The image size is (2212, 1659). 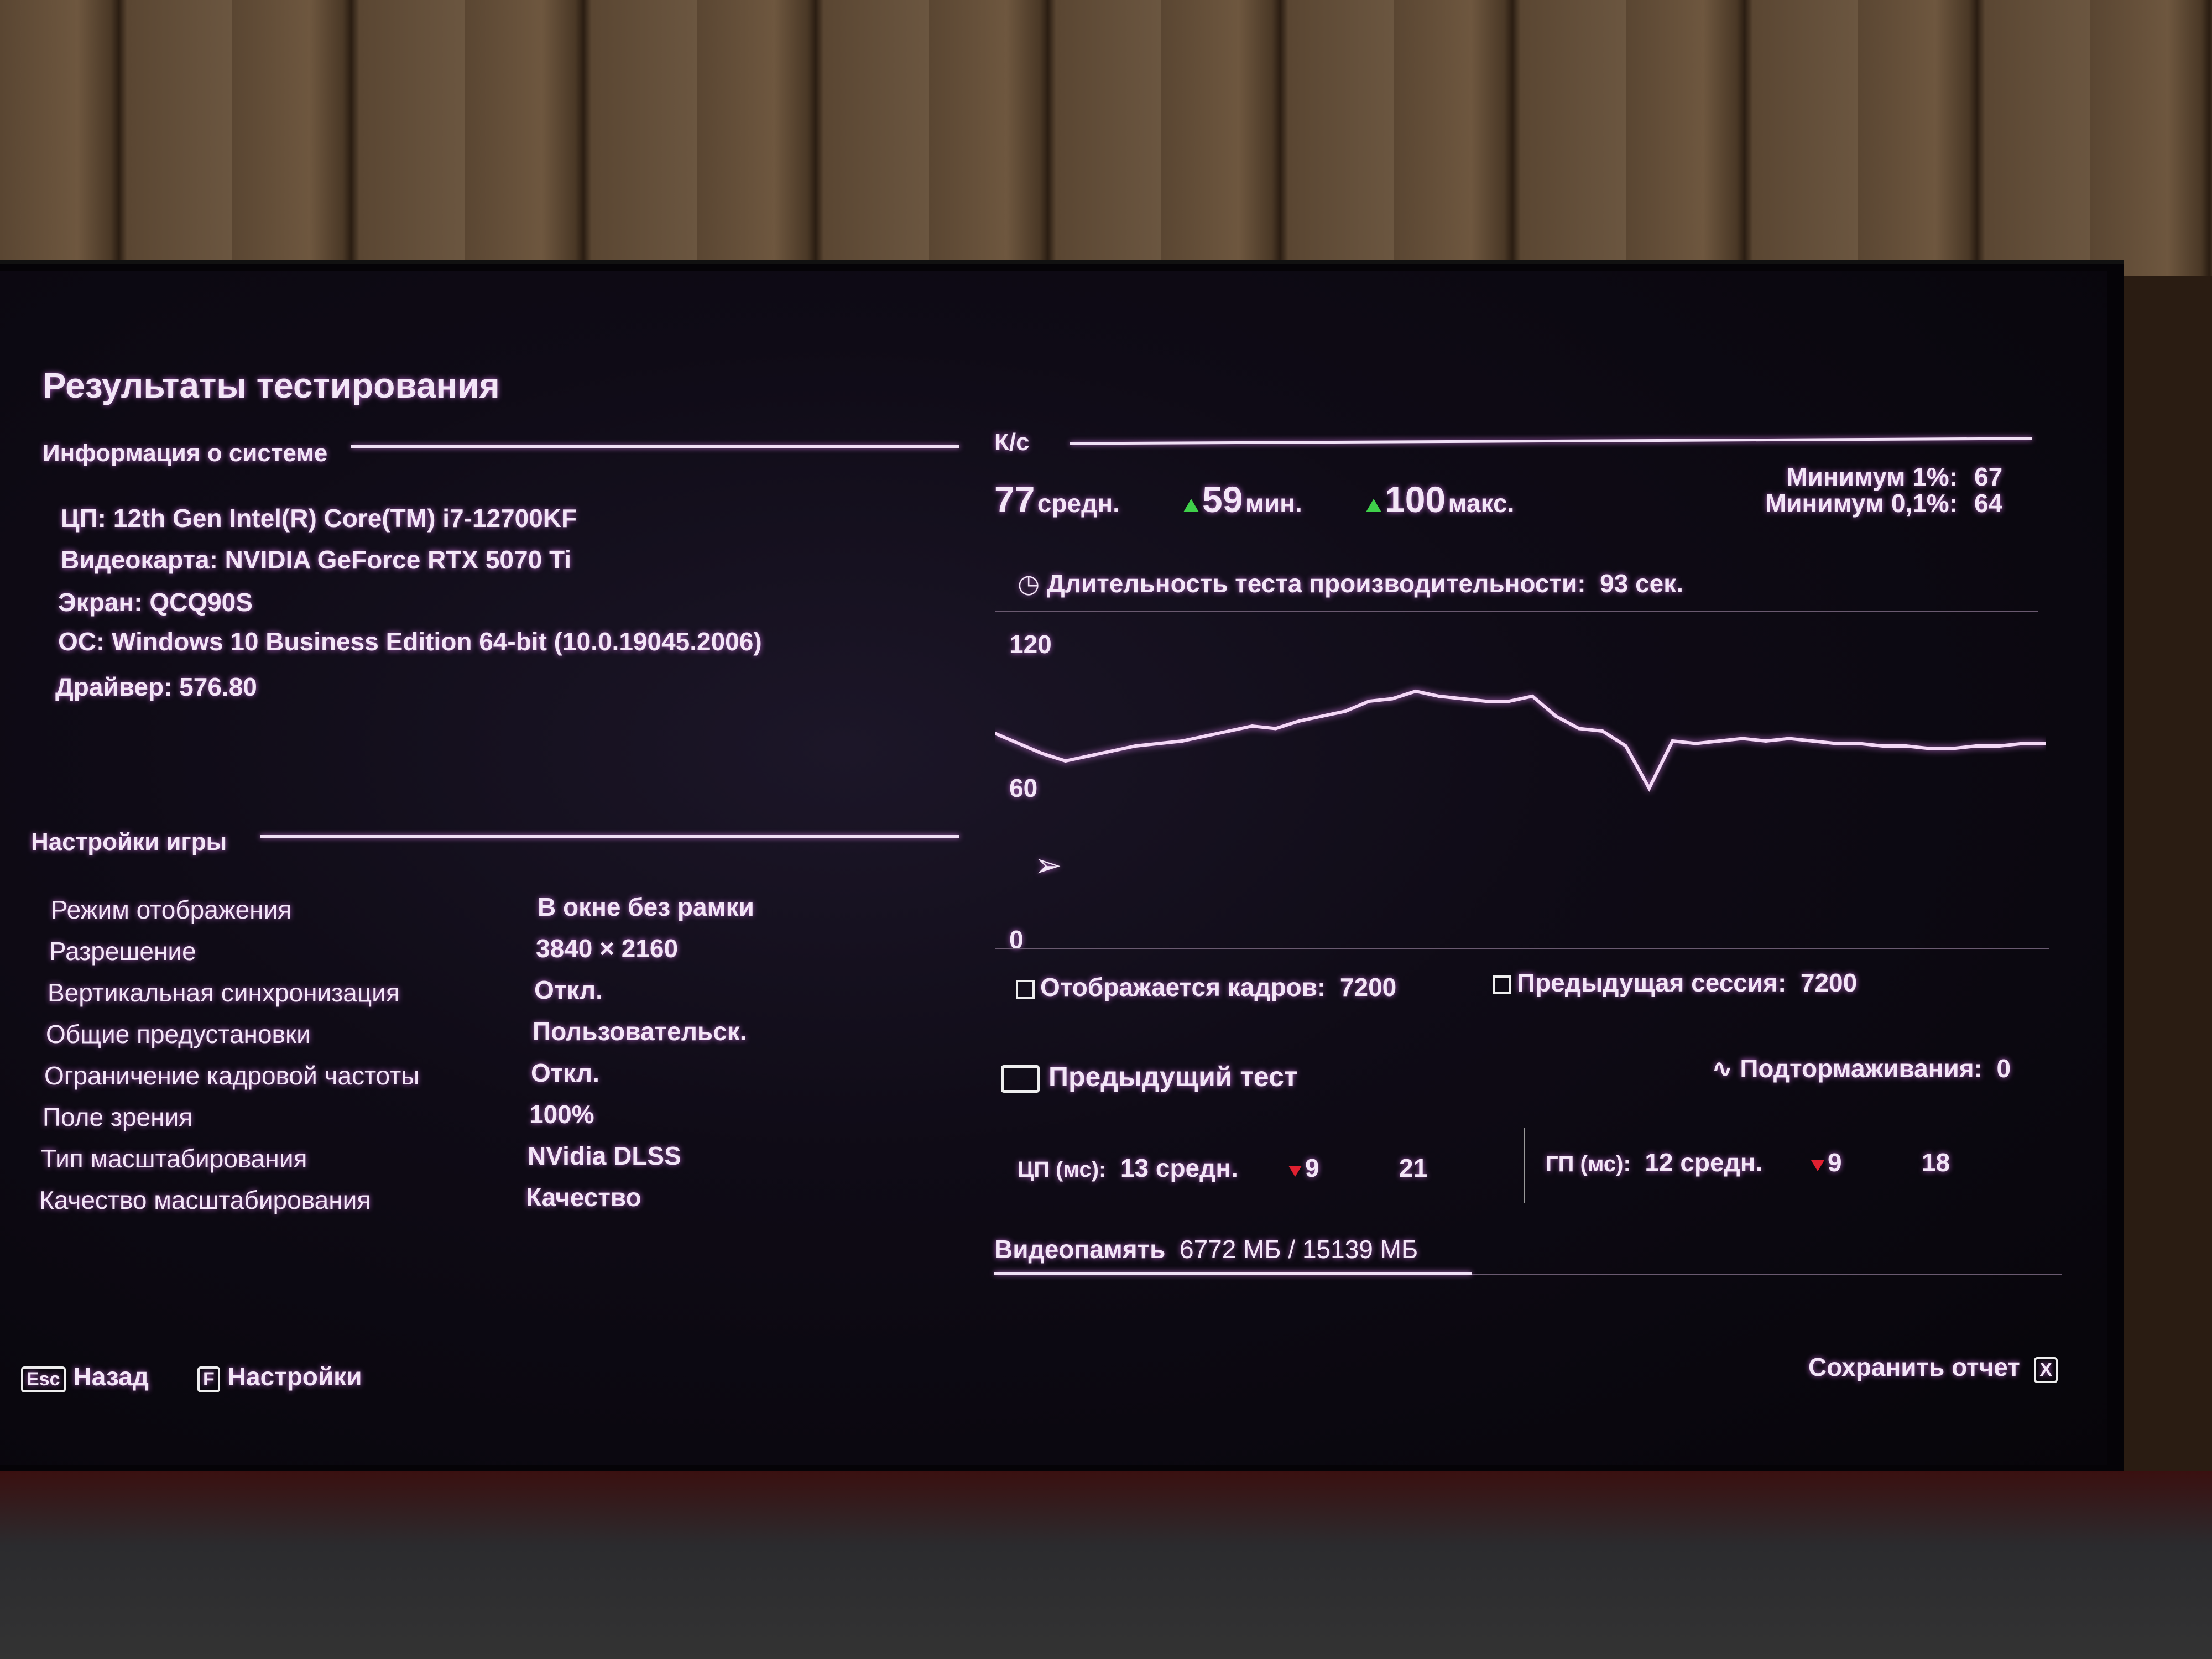 I want to click on back-button: Esc Назад, so click(x=85, y=1377).